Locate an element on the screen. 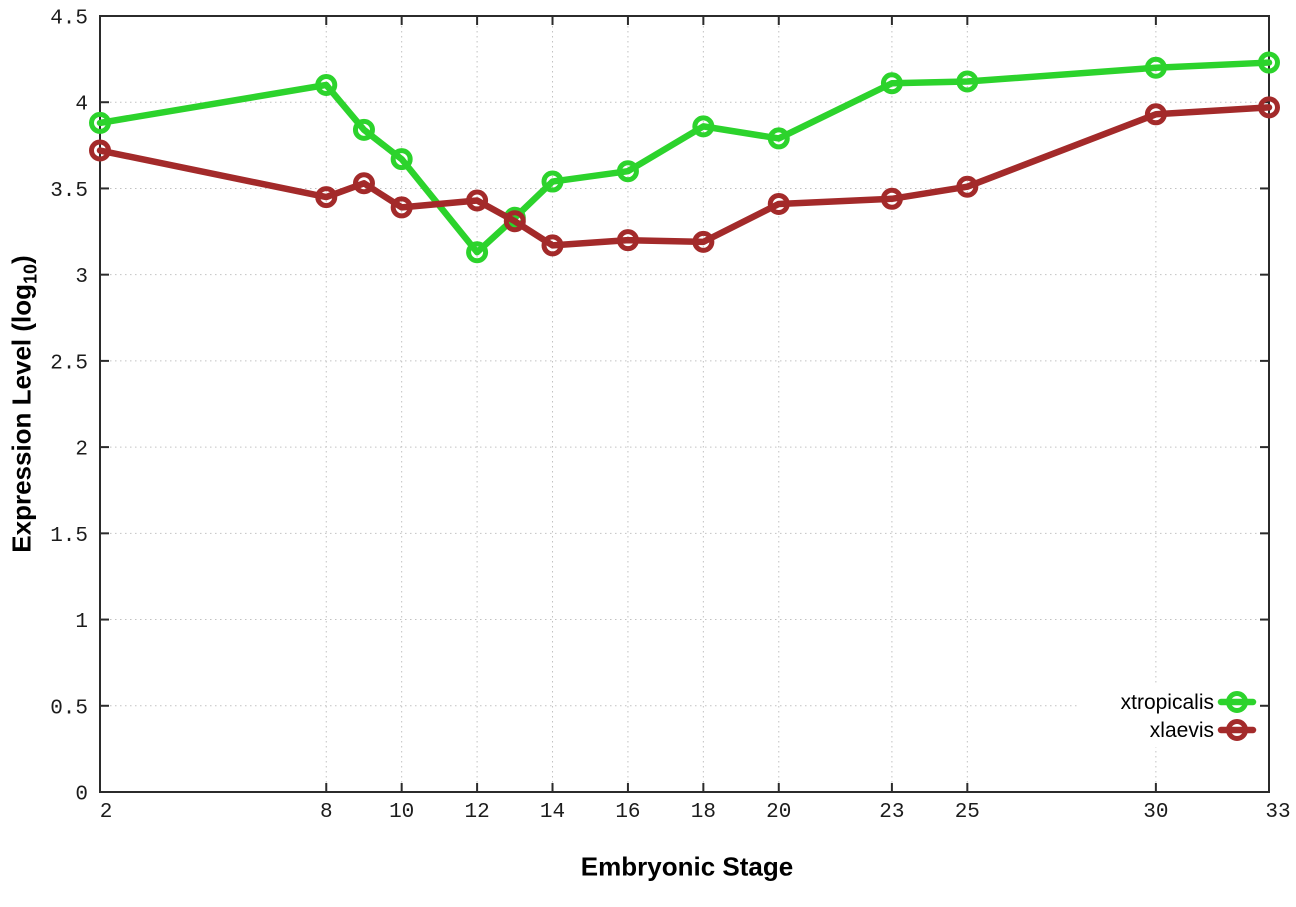  x-tick-label: 16 is located at coordinates (627, 812).